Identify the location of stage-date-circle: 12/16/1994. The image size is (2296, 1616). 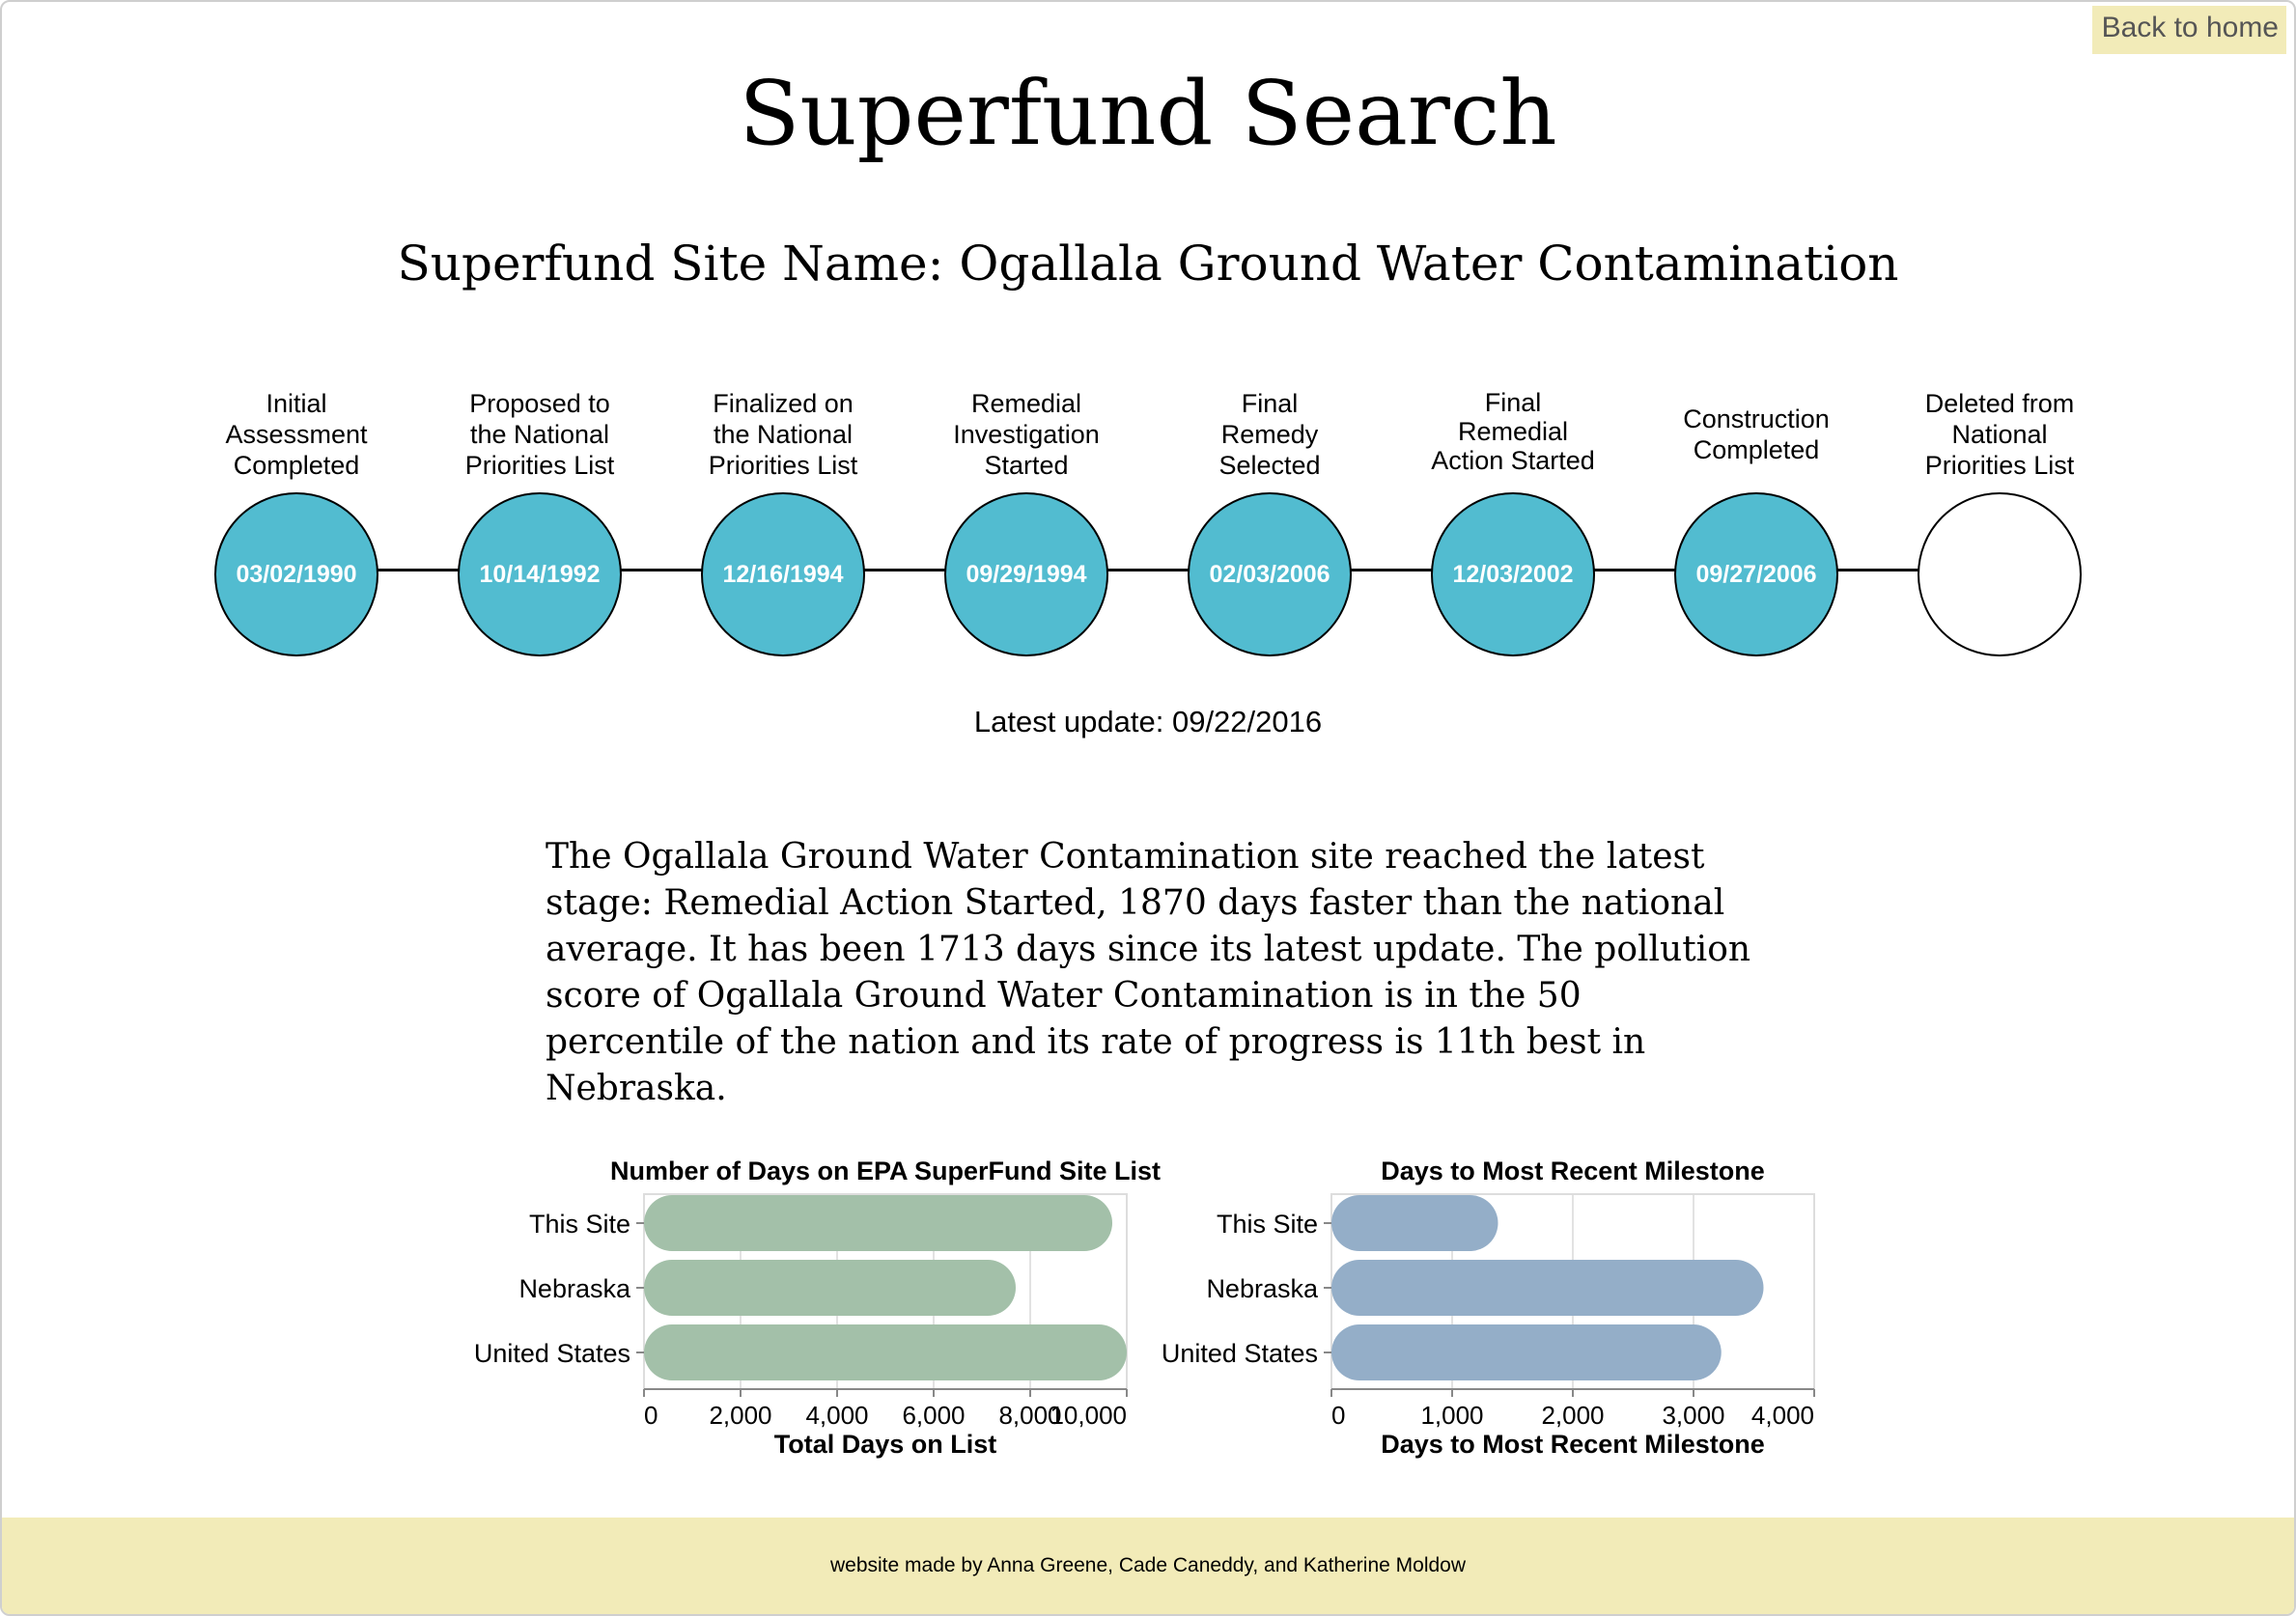
(783, 574).